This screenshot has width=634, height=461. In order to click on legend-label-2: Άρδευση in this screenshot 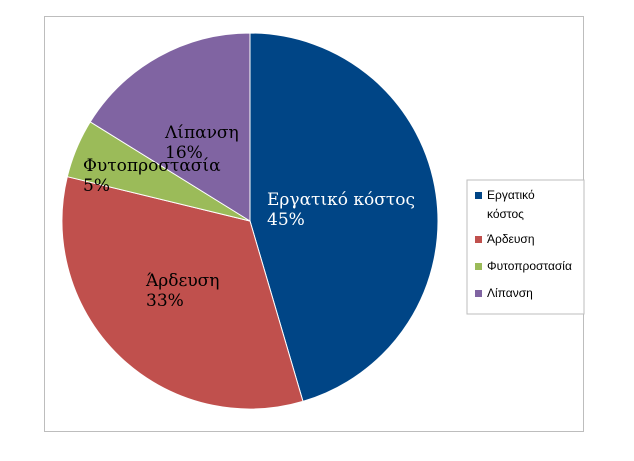, I will do `click(511, 239)`.